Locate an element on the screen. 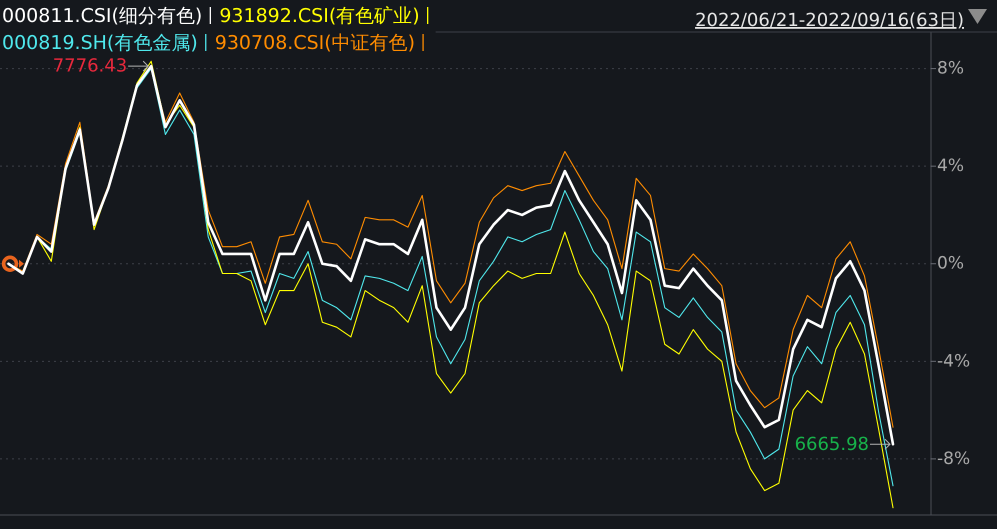  legend-label: 931892.CSI(有色矿业) is located at coordinates (319, 16).